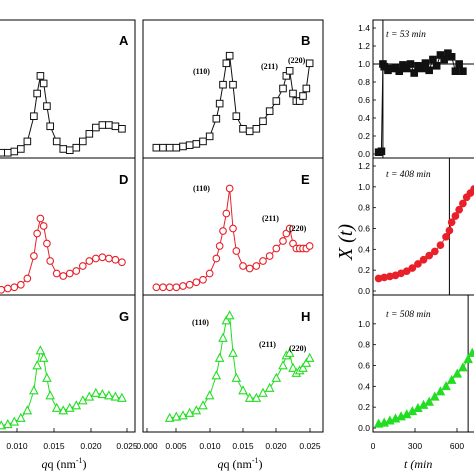 The height and width of the screenshot is (474, 474). I want to click on yticks-x-bot: 0.0 0.2 0.4 0.6 0.8 1.0, so click(364, 376).